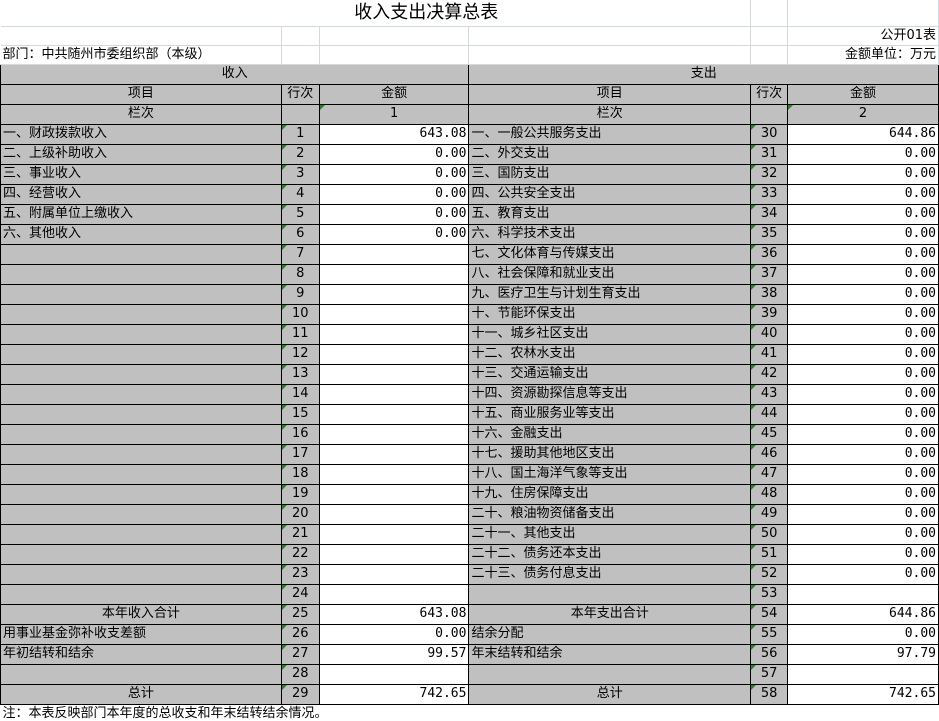  Describe the element at coordinates (769, 354) in the screenshot. I see `expense-line-number: 41` at that location.